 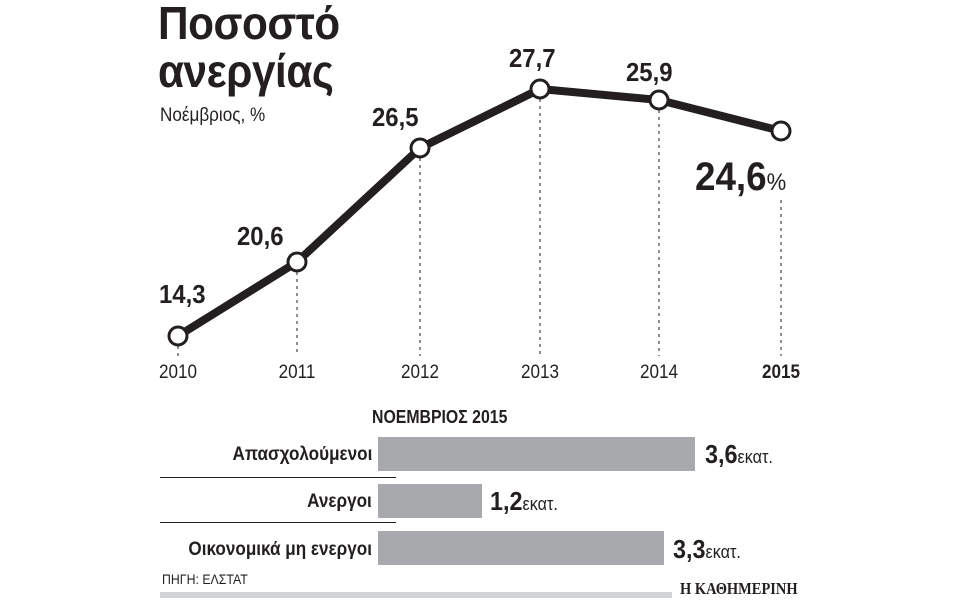 What do you see at coordinates (521, 548) in the screenshot?
I see `bar-inactive` at bounding box center [521, 548].